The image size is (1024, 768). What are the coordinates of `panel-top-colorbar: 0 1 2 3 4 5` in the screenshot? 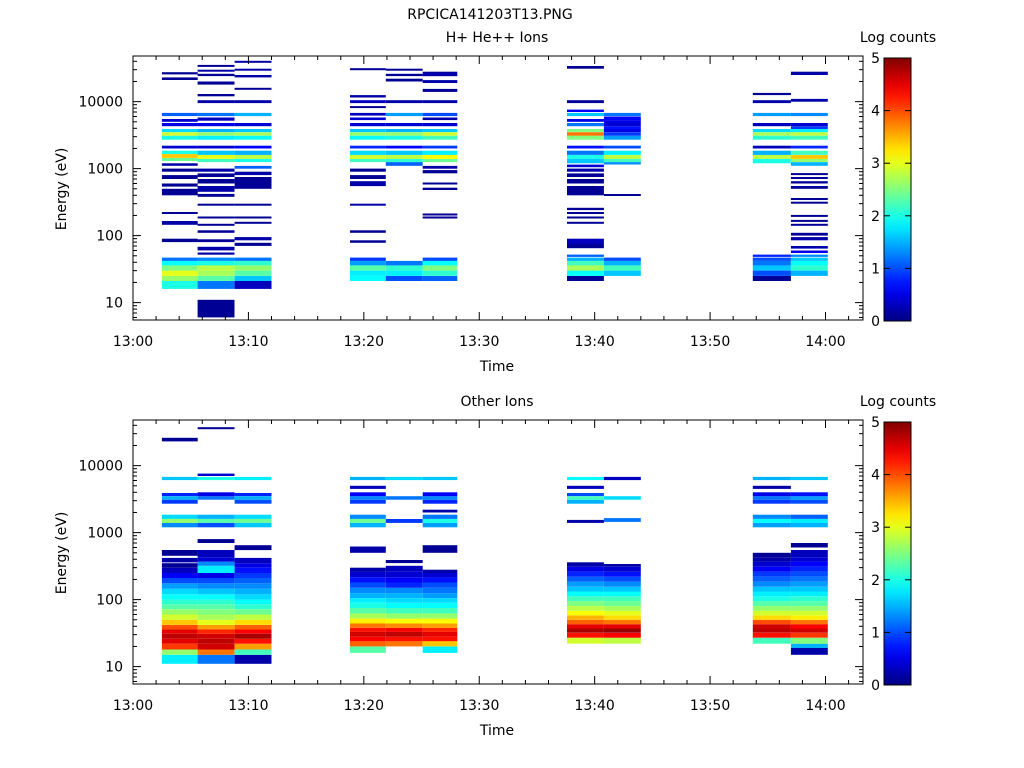 It's located at (891, 190).